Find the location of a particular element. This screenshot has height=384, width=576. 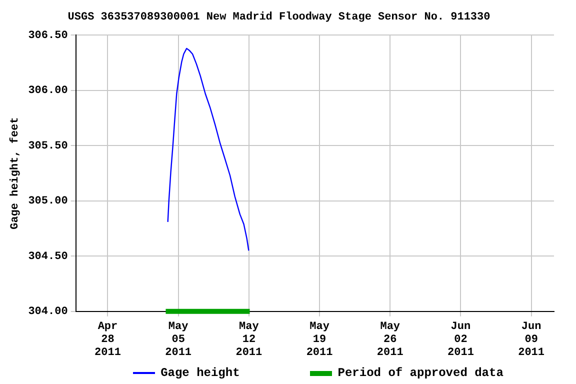

y-tick-label: 305.50 is located at coordinates (48, 146).